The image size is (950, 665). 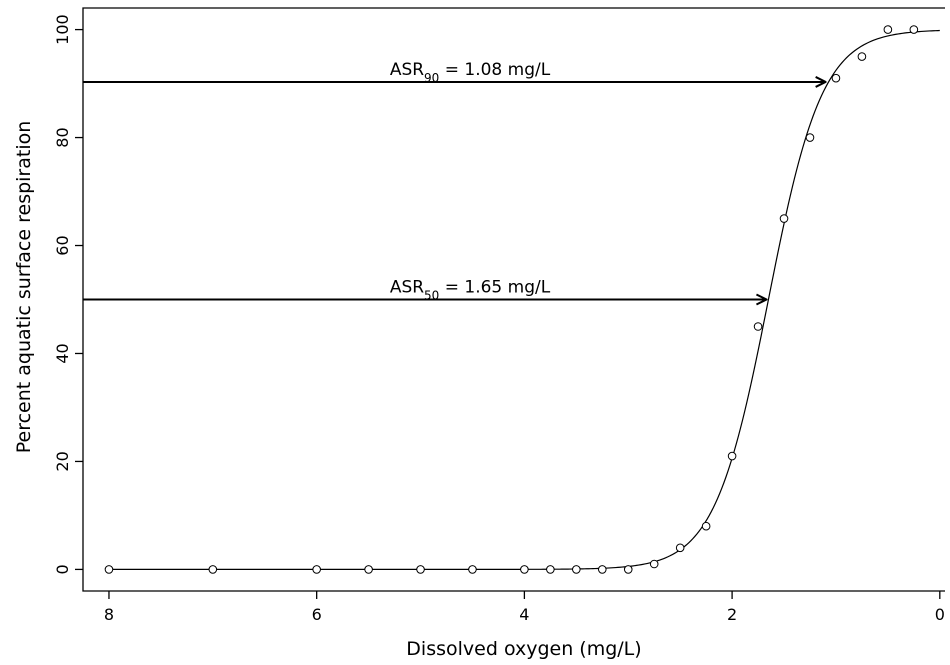 I want to click on x-tick-label: 0, so click(x=940, y=614).